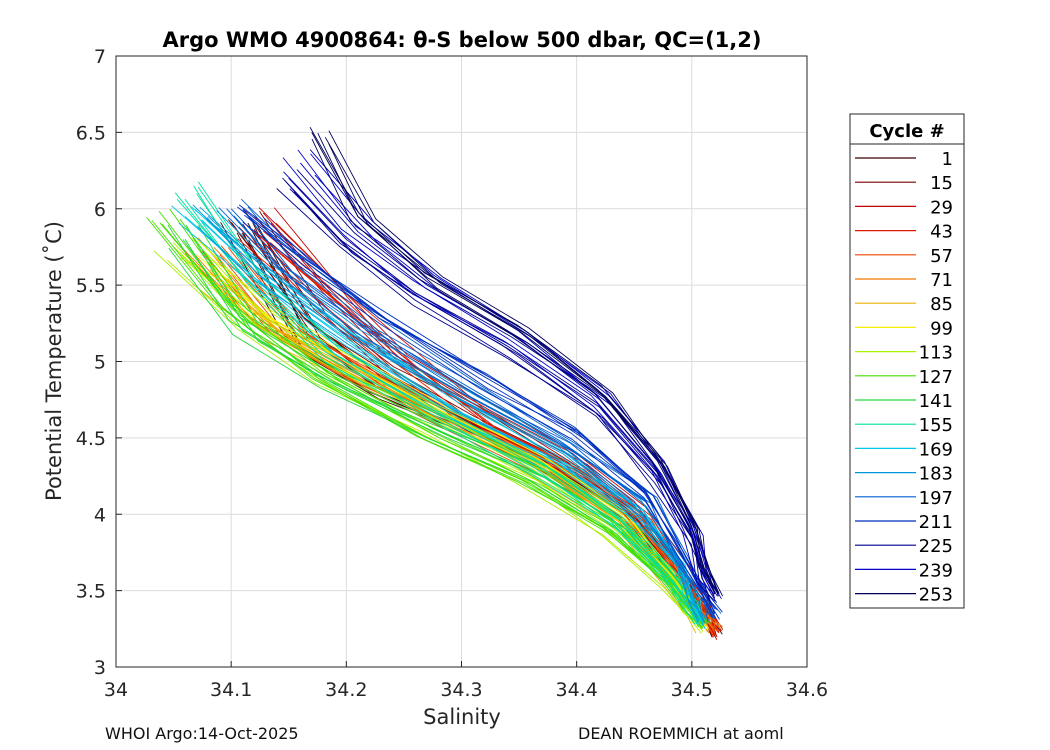 The image size is (1050, 750). I want to click on legend-item: 57, so click(904, 256).